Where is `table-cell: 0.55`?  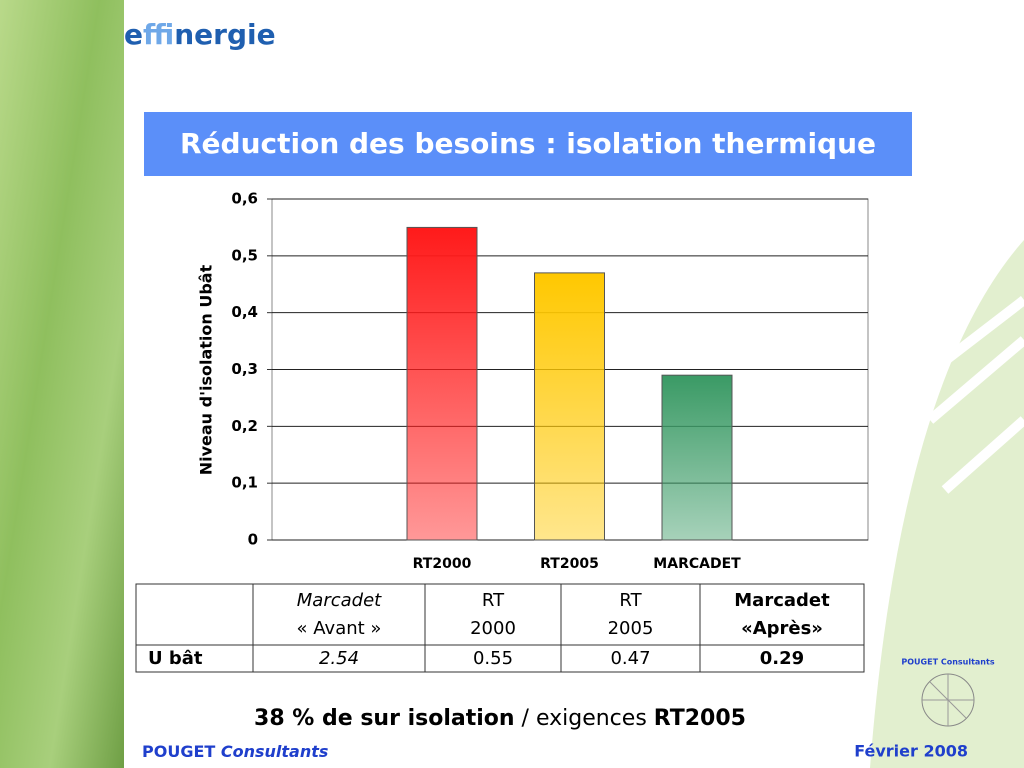 table-cell: 0.55 is located at coordinates (493, 658).